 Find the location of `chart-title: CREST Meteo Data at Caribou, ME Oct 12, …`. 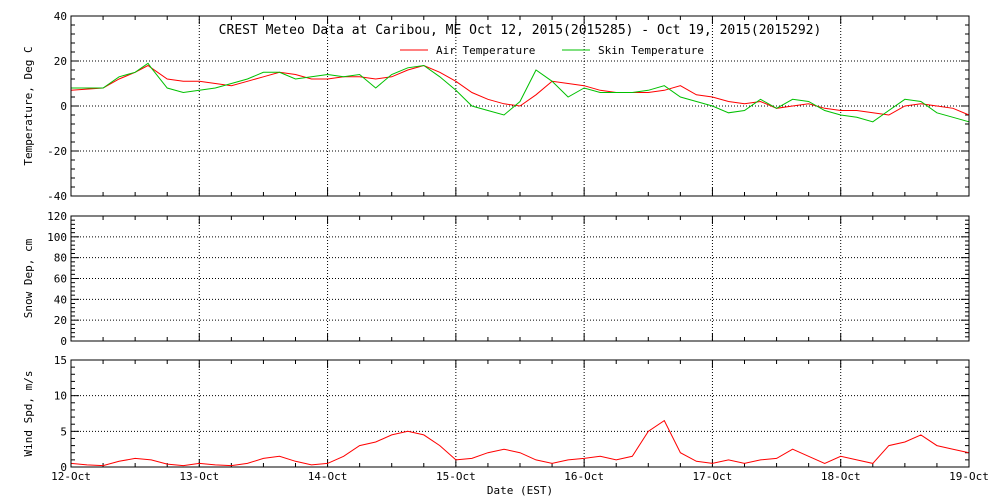

chart-title: CREST Meteo Data at Caribou, ME Oct 12, … is located at coordinates (520, 30).